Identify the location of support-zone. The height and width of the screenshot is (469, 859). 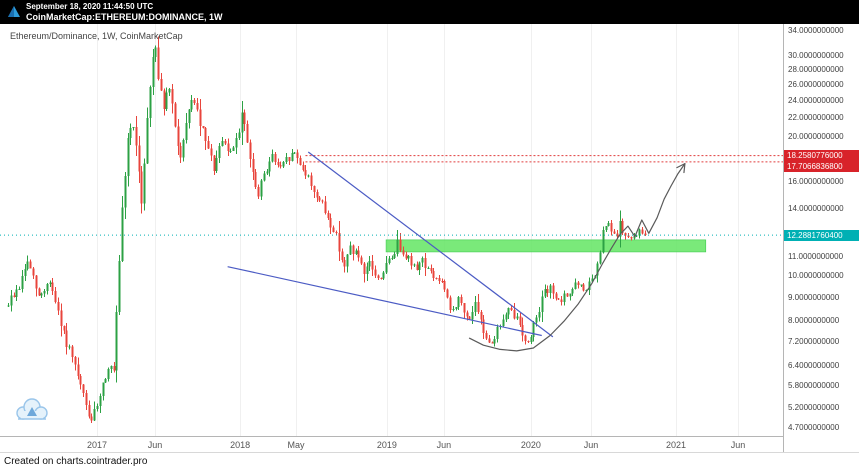
(546, 246).